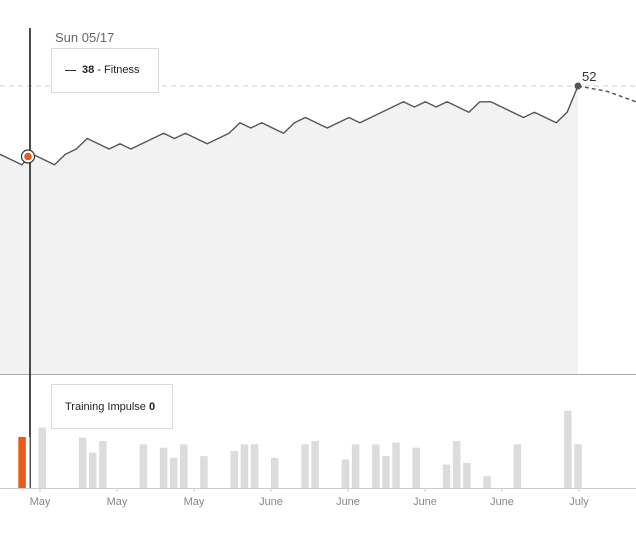 This screenshot has height=557, width=636. What do you see at coordinates (152, 407) in the screenshot?
I see `impulse-tooltip-value: 0` at bounding box center [152, 407].